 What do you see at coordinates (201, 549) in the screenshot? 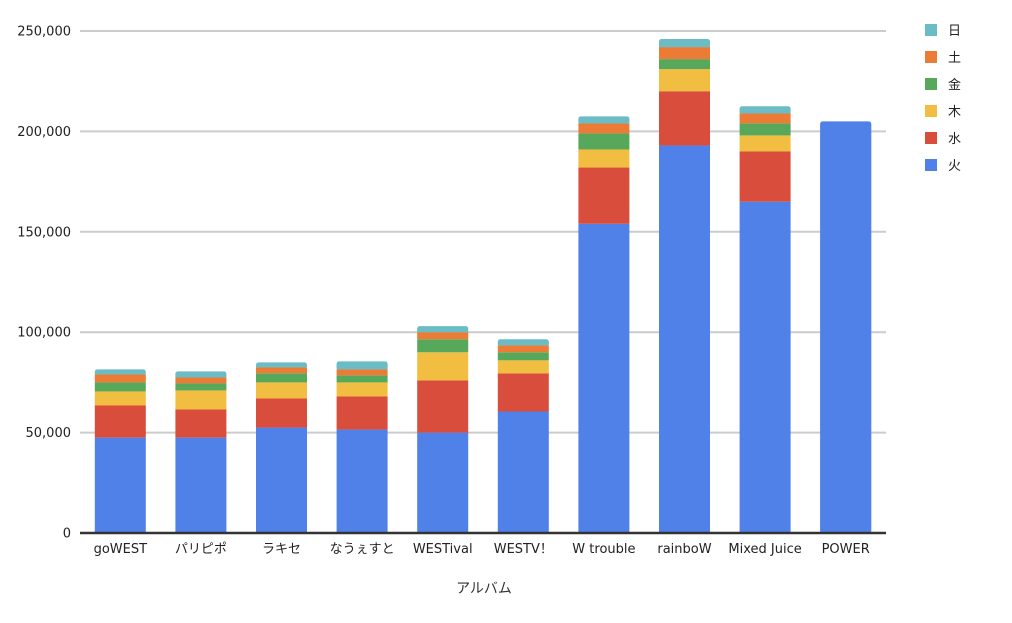
I see `x-tick-label: パリピポ` at bounding box center [201, 549].